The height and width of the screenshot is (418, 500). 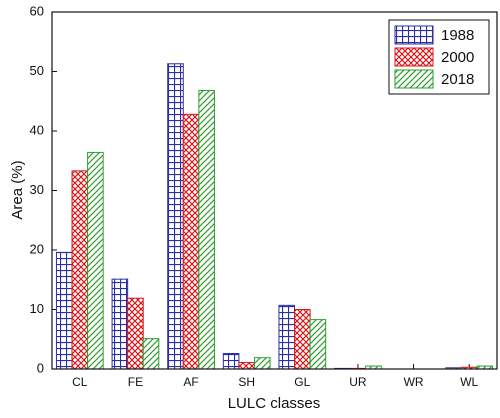 I want to click on x-axis-title: LULC classes, so click(x=274, y=403).